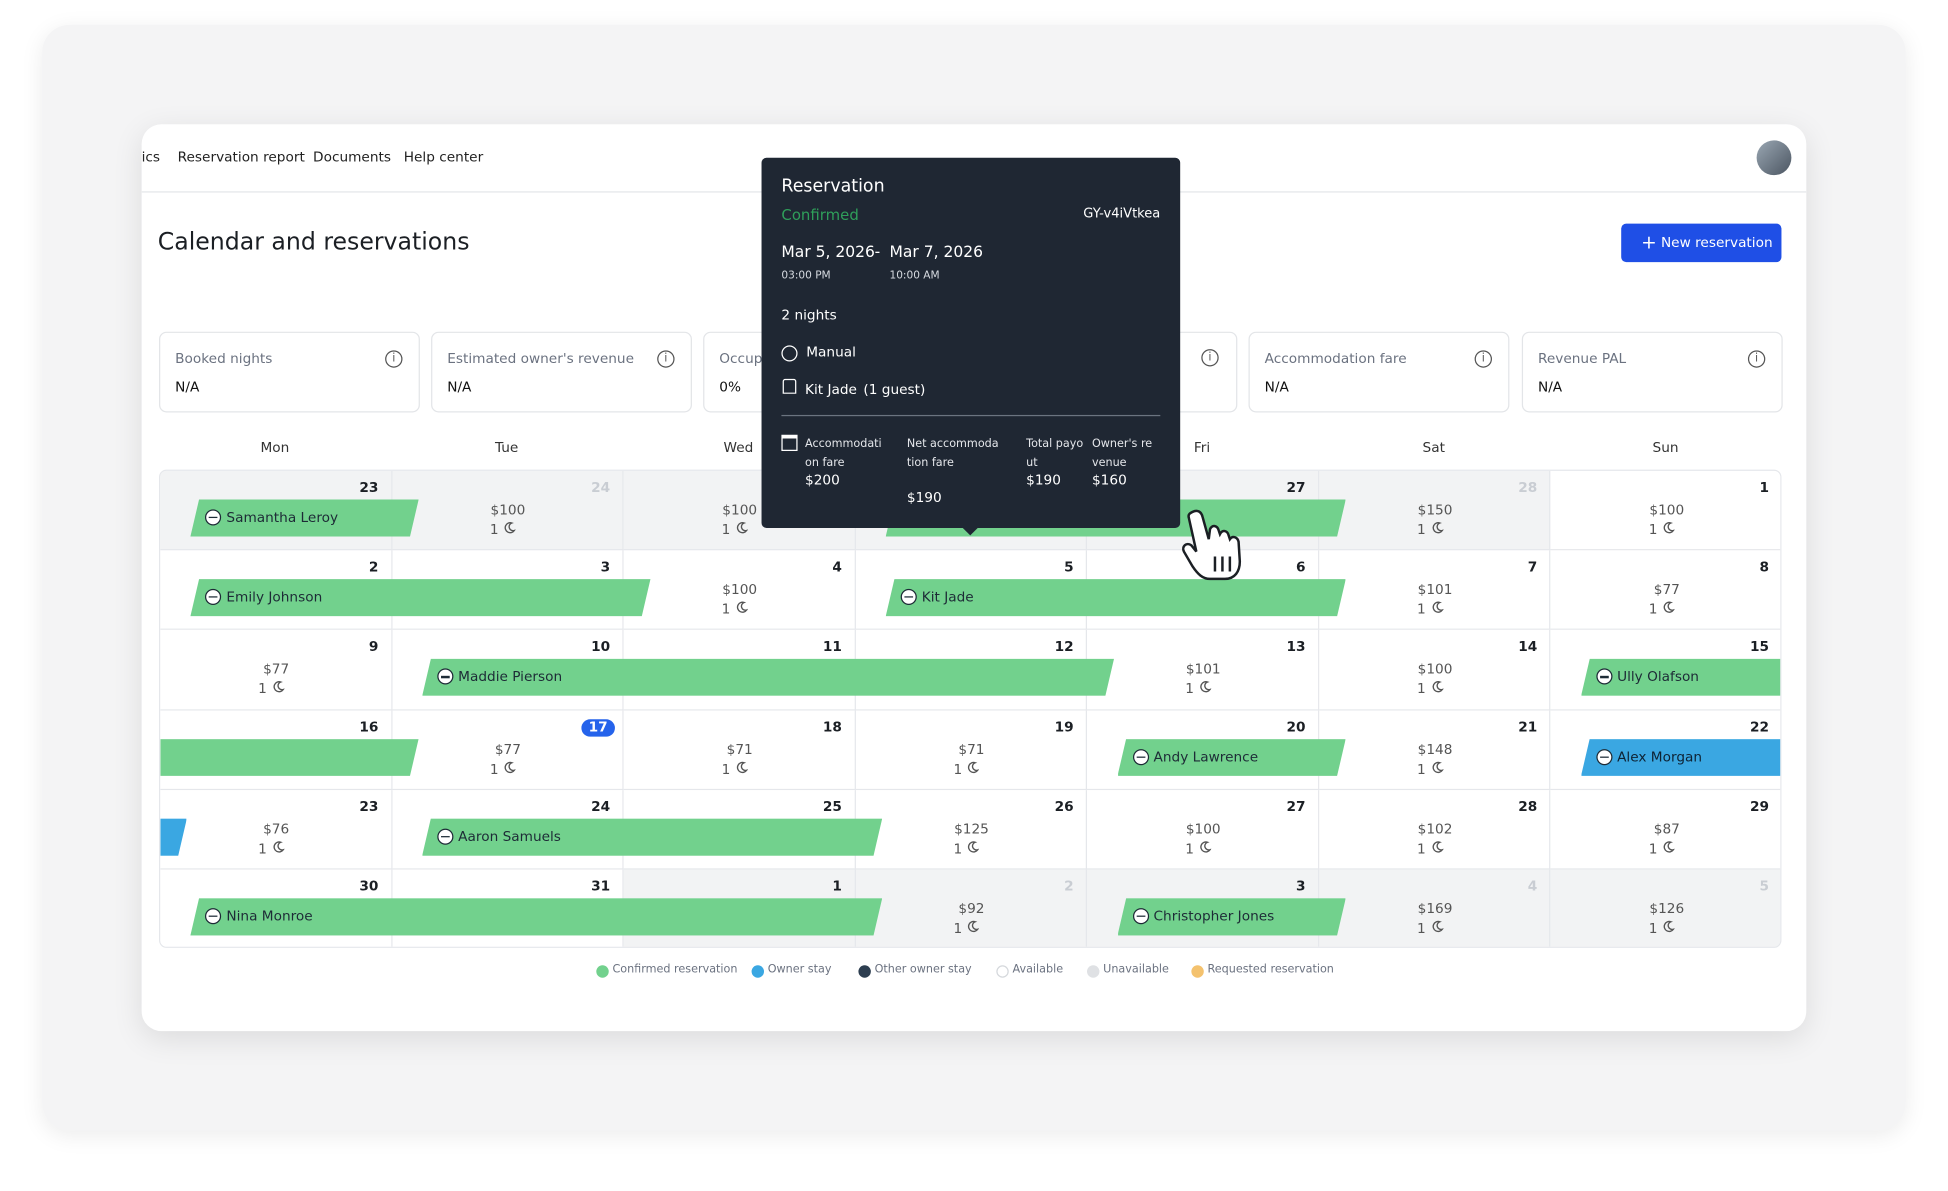 This screenshot has width=1948, height=1191. What do you see at coordinates (1435, 590) in the screenshot?
I see `calendar-day: 7 $101 1` at bounding box center [1435, 590].